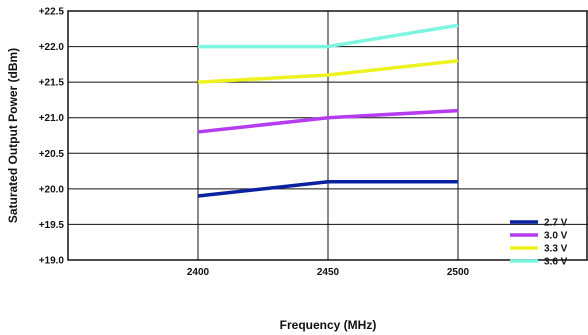 The height and width of the screenshot is (335, 588). I want to click on x-axis-ticks: 2400 2450 2500, so click(328, 272).